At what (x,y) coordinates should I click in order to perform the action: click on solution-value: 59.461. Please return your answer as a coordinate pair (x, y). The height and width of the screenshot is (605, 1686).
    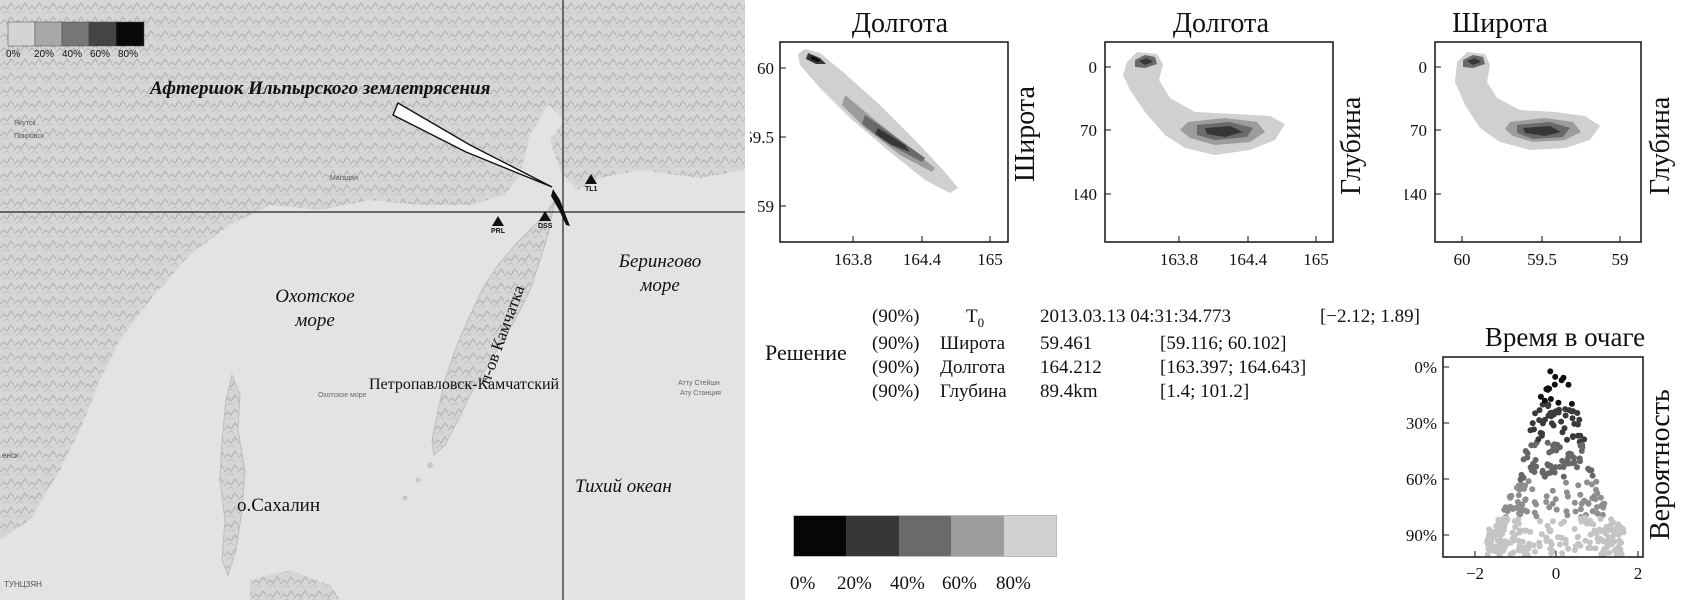
    Looking at the image, I should click on (1066, 343).